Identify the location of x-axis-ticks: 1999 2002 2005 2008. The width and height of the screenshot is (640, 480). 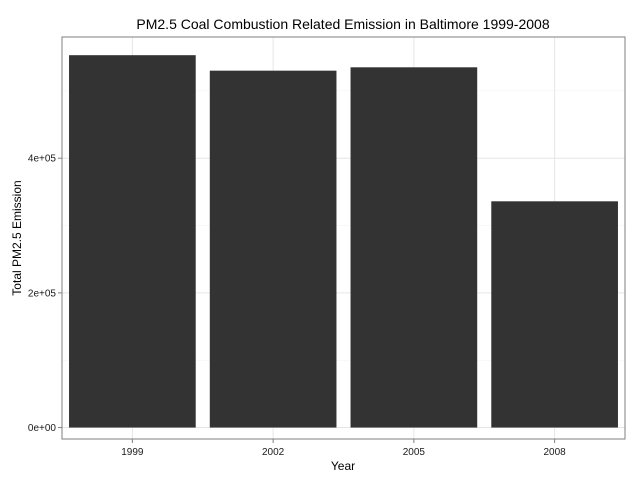
(343, 448).